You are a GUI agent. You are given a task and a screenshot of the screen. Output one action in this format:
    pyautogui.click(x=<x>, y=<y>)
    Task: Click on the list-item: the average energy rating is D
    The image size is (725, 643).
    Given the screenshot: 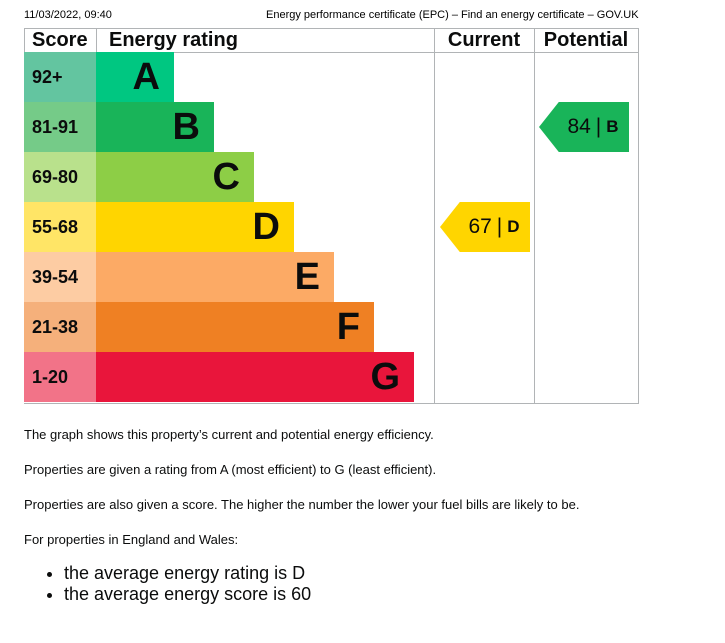 What is the action you would take?
    pyautogui.click(x=187, y=573)
    